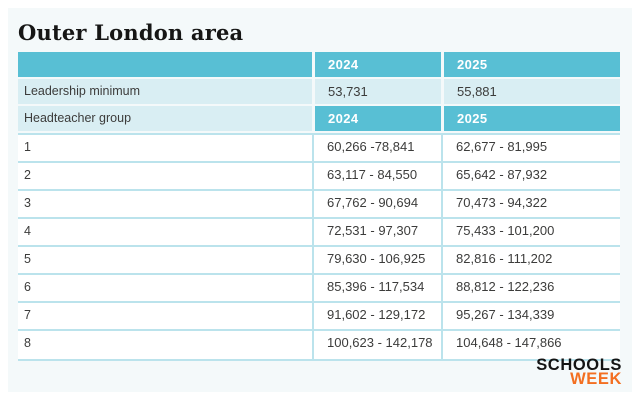 The width and height of the screenshot is (640, 400). What do you see at coordinates (376, 316) in the screenshot?
I see `salary-range-2024: 91,602 - 129,172` at bounding box center [376, 316].